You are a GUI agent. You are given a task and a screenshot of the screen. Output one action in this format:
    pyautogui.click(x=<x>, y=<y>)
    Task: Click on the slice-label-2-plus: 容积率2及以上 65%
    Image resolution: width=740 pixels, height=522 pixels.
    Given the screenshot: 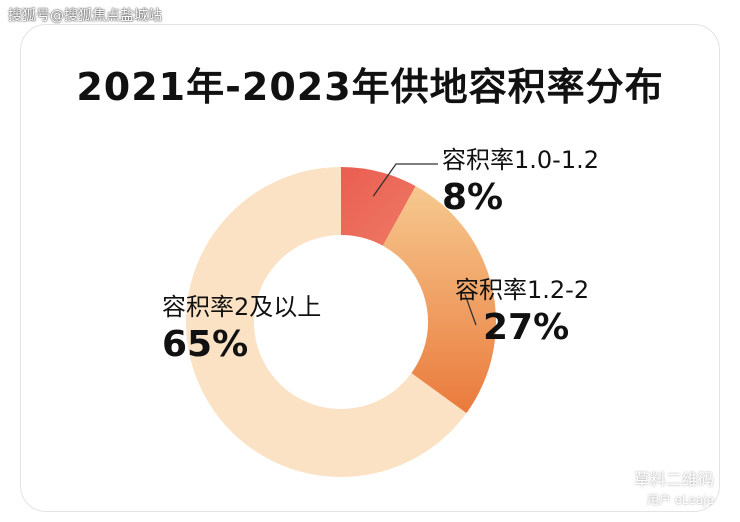 What is the action you would take?
    pyautogui.click(x=241, y=326)
    